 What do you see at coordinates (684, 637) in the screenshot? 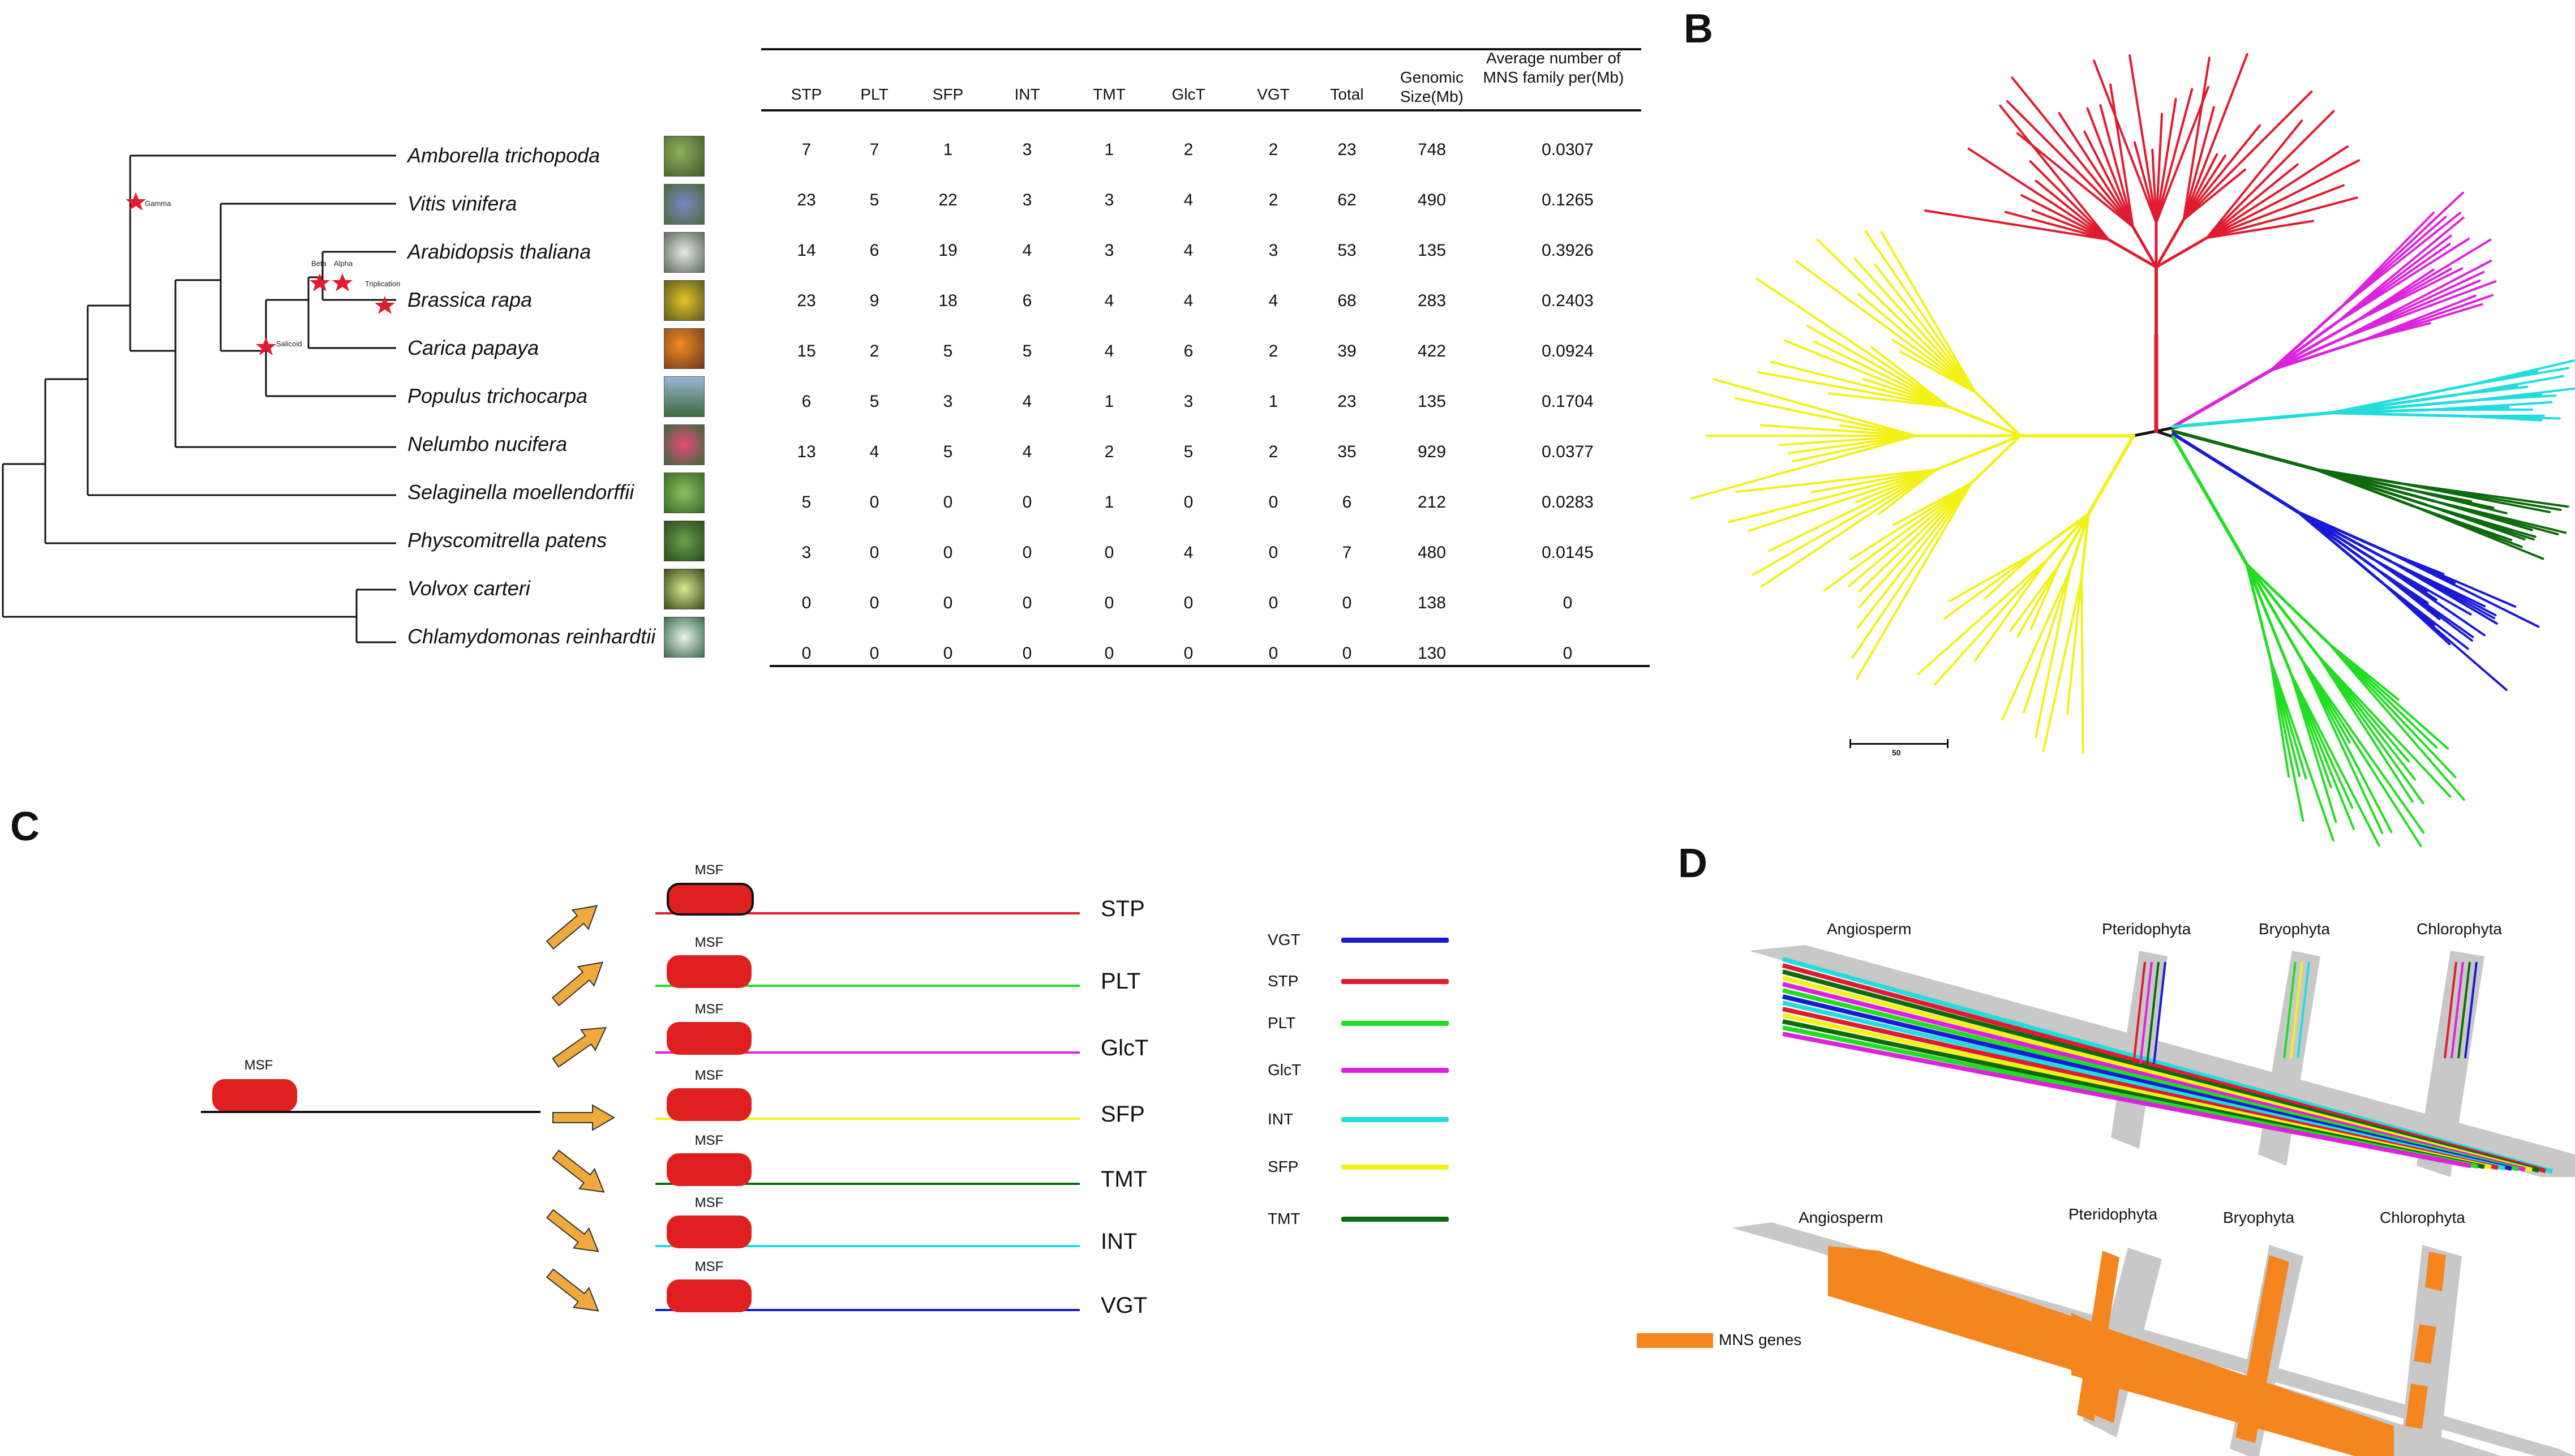
I see `chlamydomonas-photo` at bounding box center [684, 637].